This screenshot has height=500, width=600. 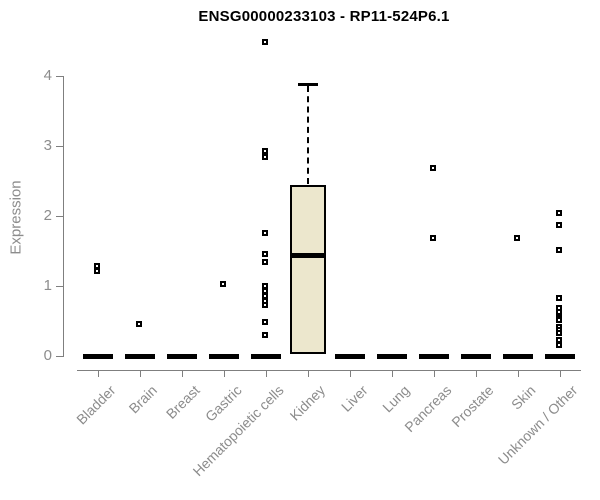 I want to click on y-tick-label: 4, so click(x=47, y=75).